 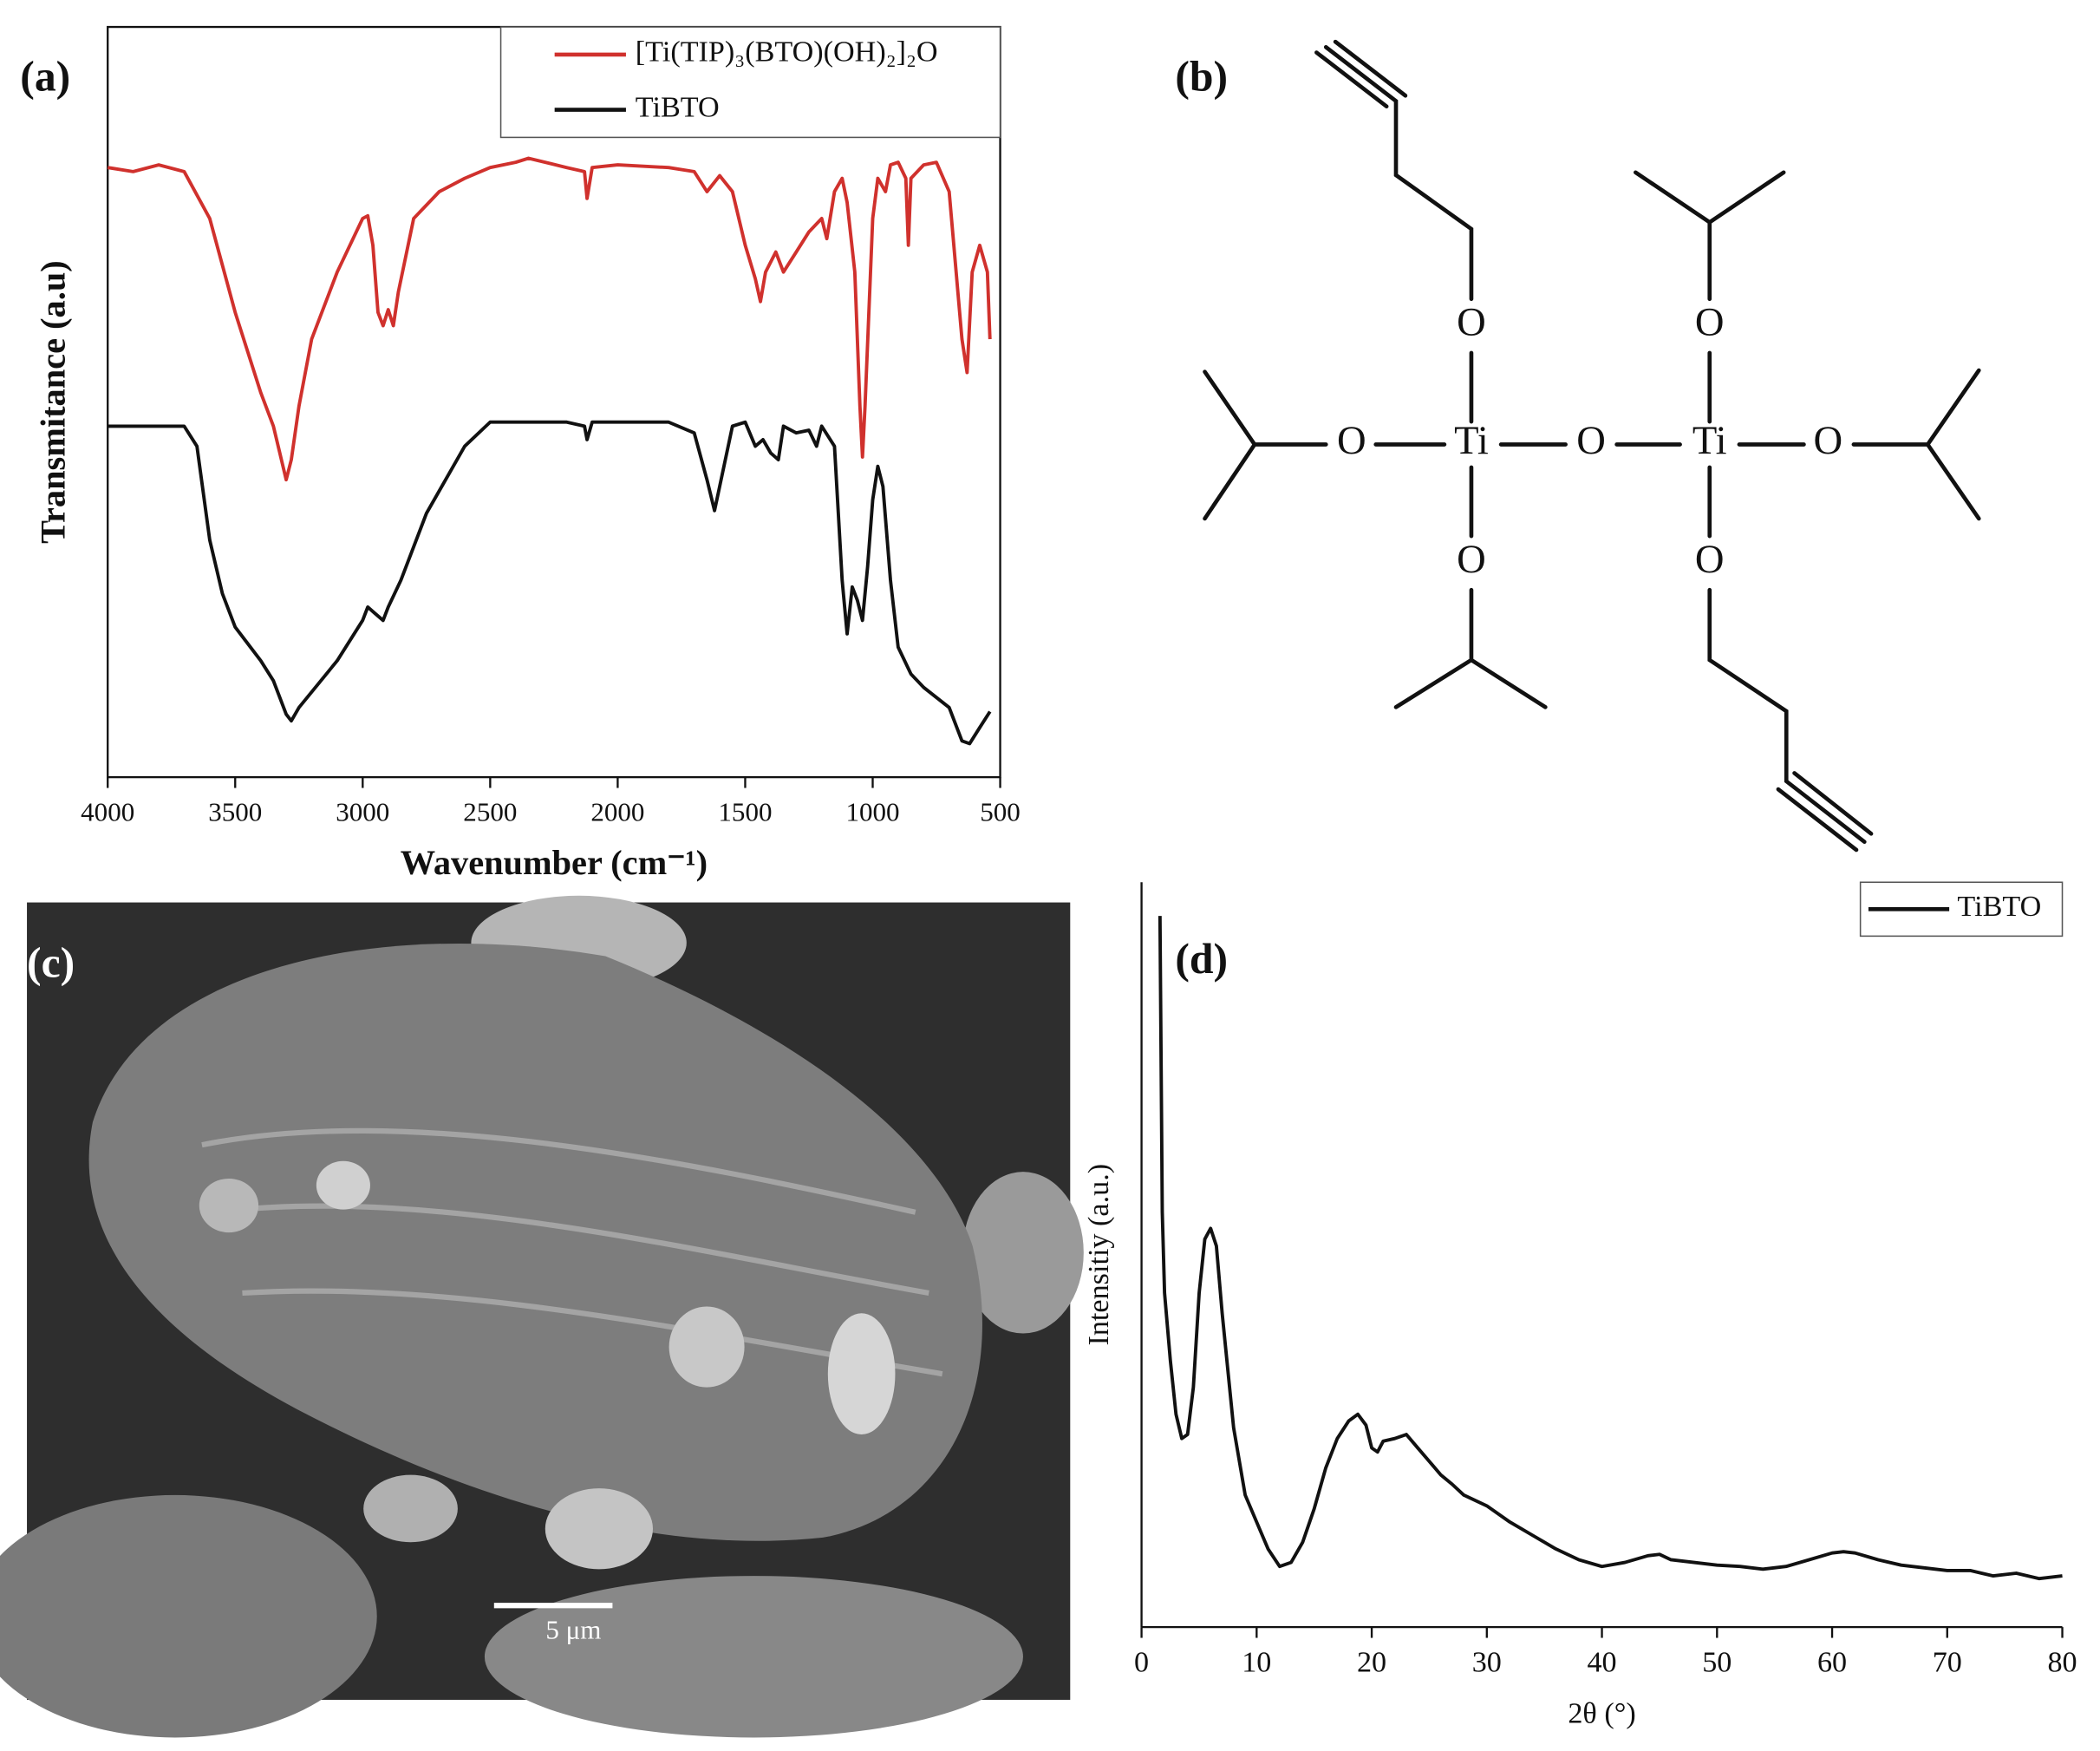 I want to click on x-tick-label: 20, so click(x=1371, y=1662).